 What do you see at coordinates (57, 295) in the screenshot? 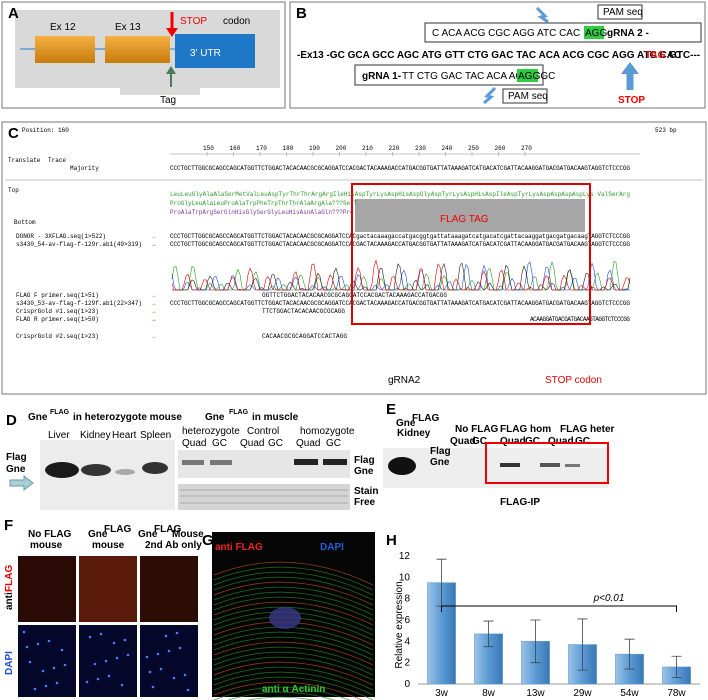
I see `track-name: FLAG F primer.seq(1>51)` at bounding box center [57, 295].